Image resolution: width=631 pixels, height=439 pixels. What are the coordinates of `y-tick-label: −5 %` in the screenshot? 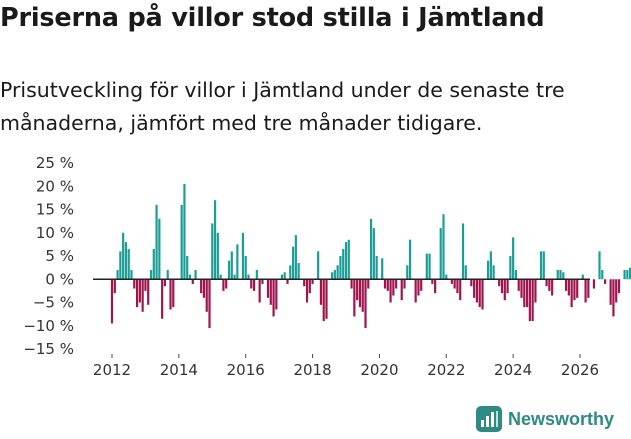 It's located at (53, 303).